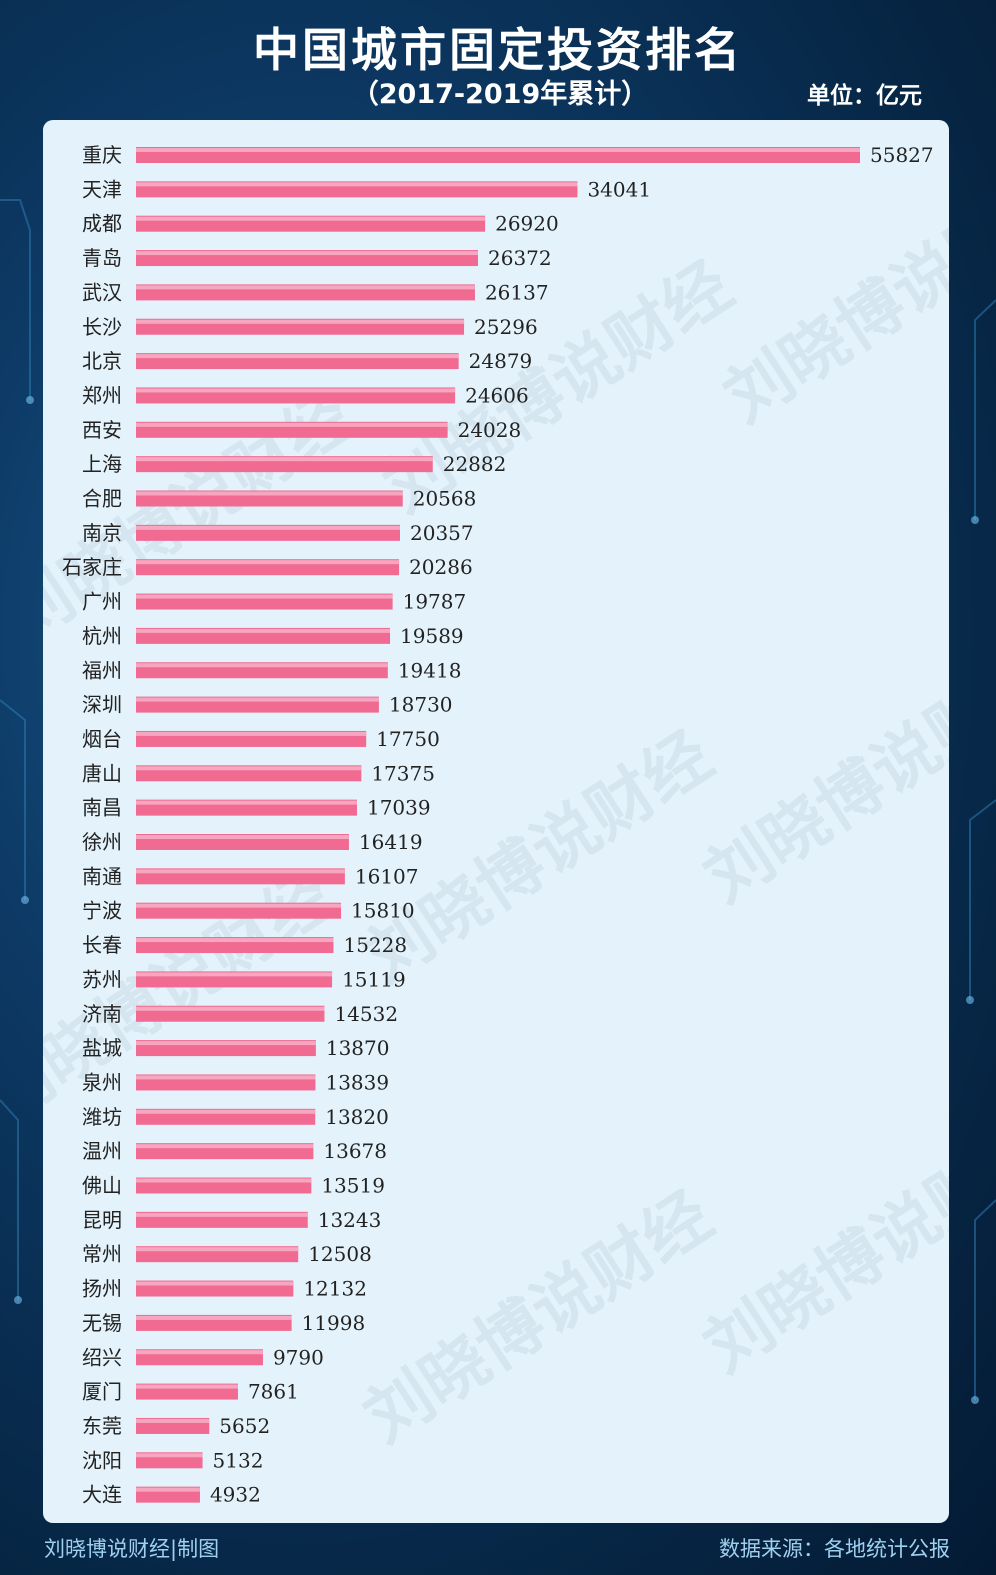 The width and height of the screenshot is (996, 1575). I want to click on value-label: 19787, so click(435, 602).